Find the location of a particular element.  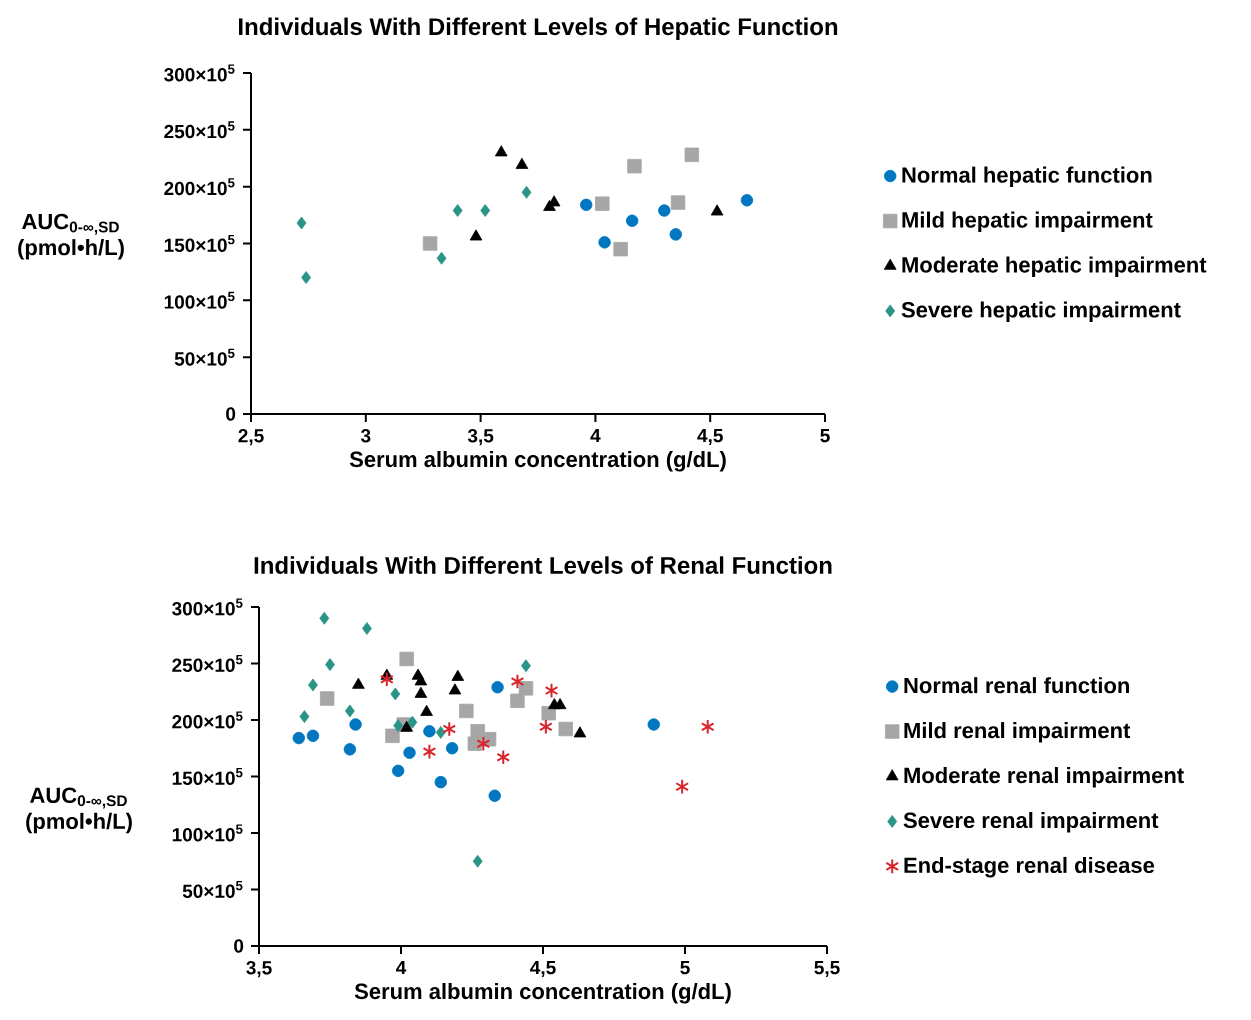

legend-label: End-stage renal disease is located at coordinates (1029, 867).